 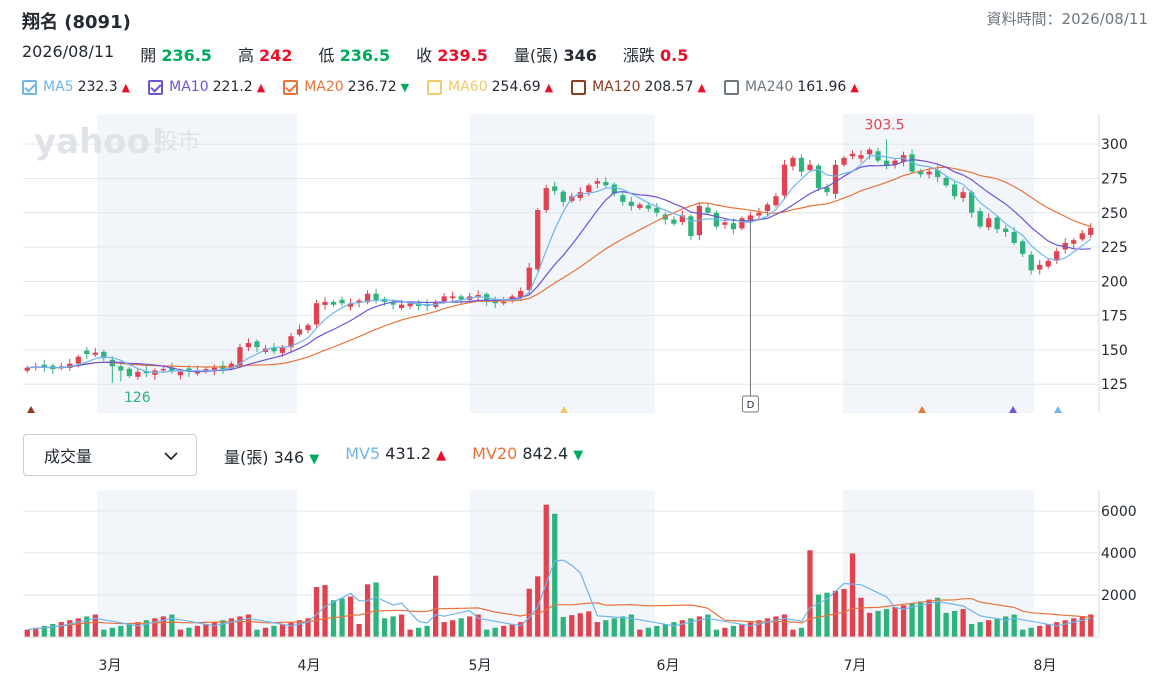 What do you see at coordinates (669, 87) in the screenshot?
I see `ma-value: 208.57` at bounding box center [669, 87].